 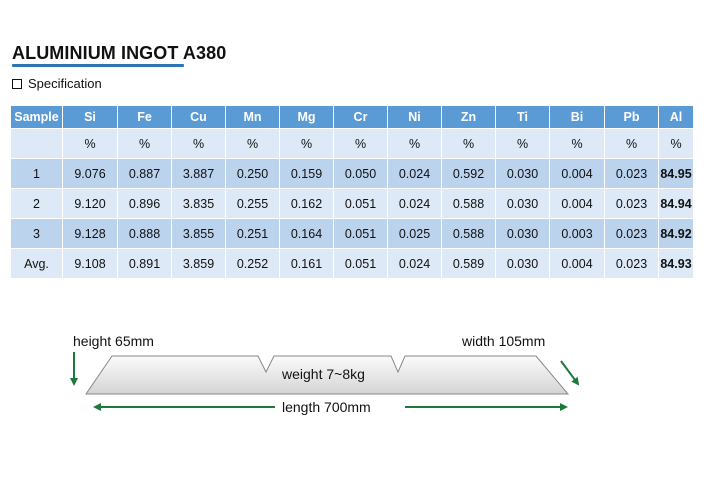 What do you see at coordinates (37, 117) in the screenshot?
I see `header-cell: Sample` at bounding box center [37, 117].